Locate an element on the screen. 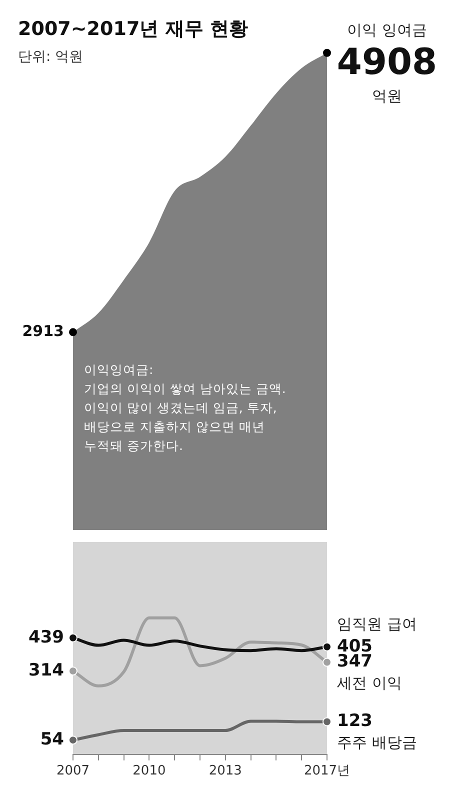 Image resolution: width=449 pixels, height=800 pixels. x-tick-label: 2013 is located at coordinates (225, 771).